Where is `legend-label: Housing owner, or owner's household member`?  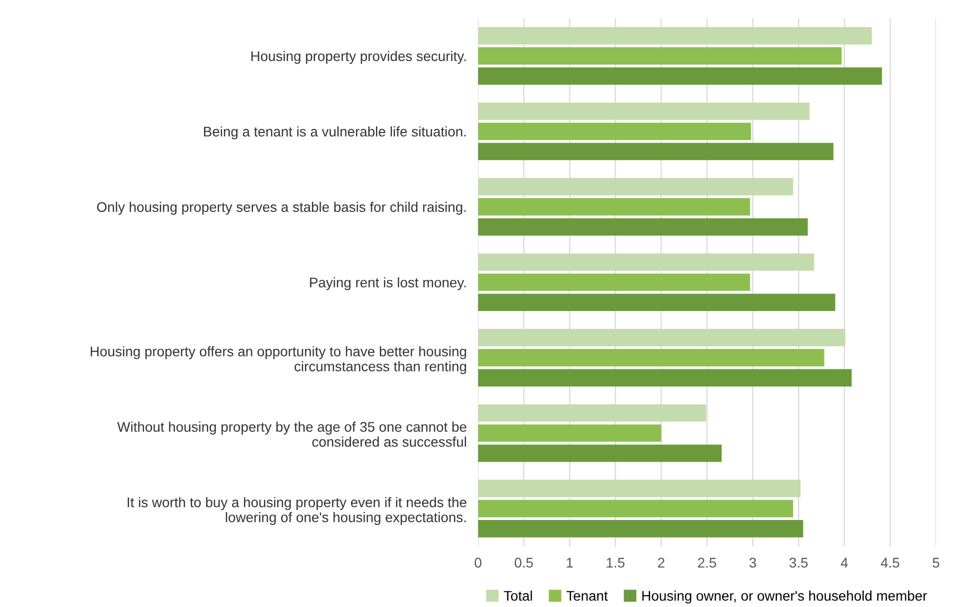 legend-label: Housing owner, or owner's household member is located at coordinates (784, 597).